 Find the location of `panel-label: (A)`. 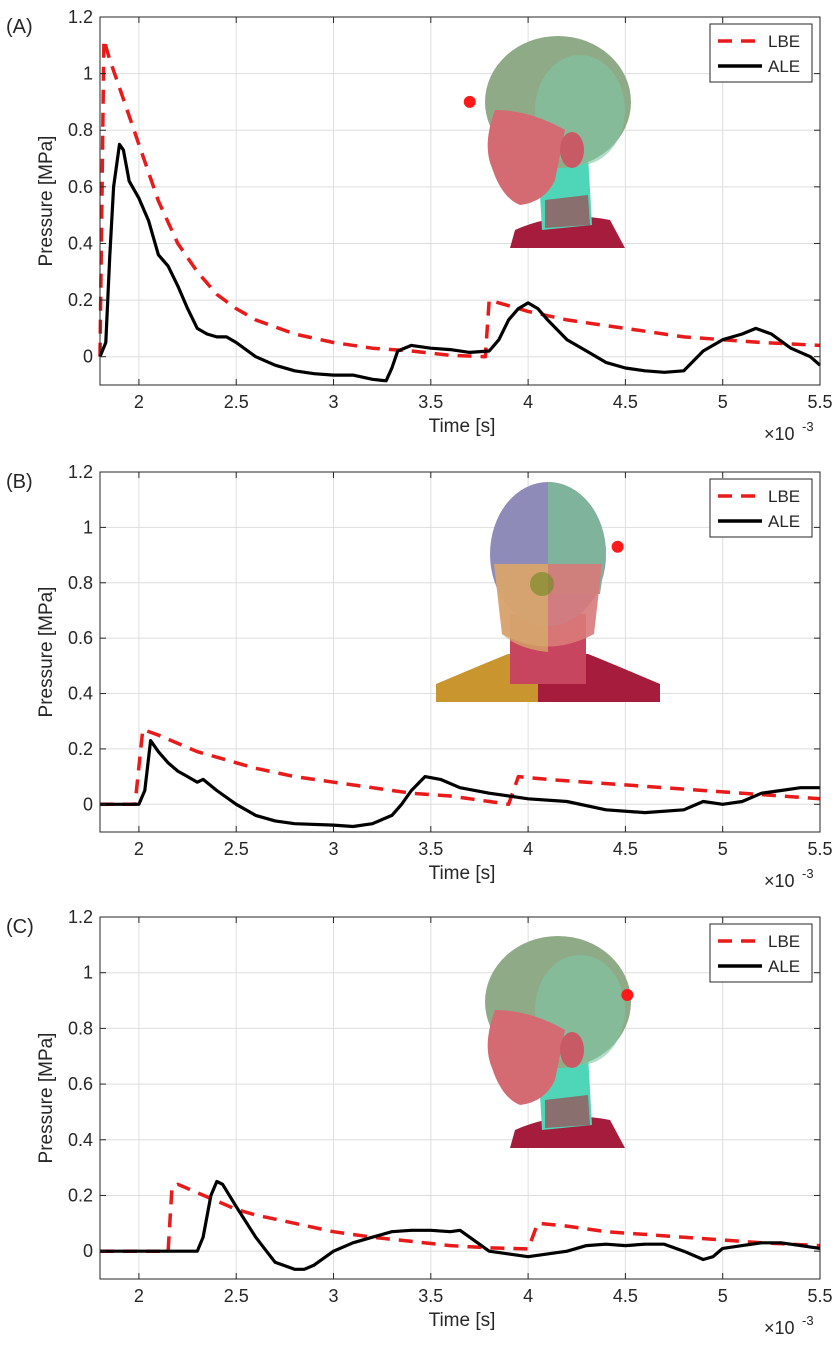

panel-label: (A) is located at coordinates (19, 27).